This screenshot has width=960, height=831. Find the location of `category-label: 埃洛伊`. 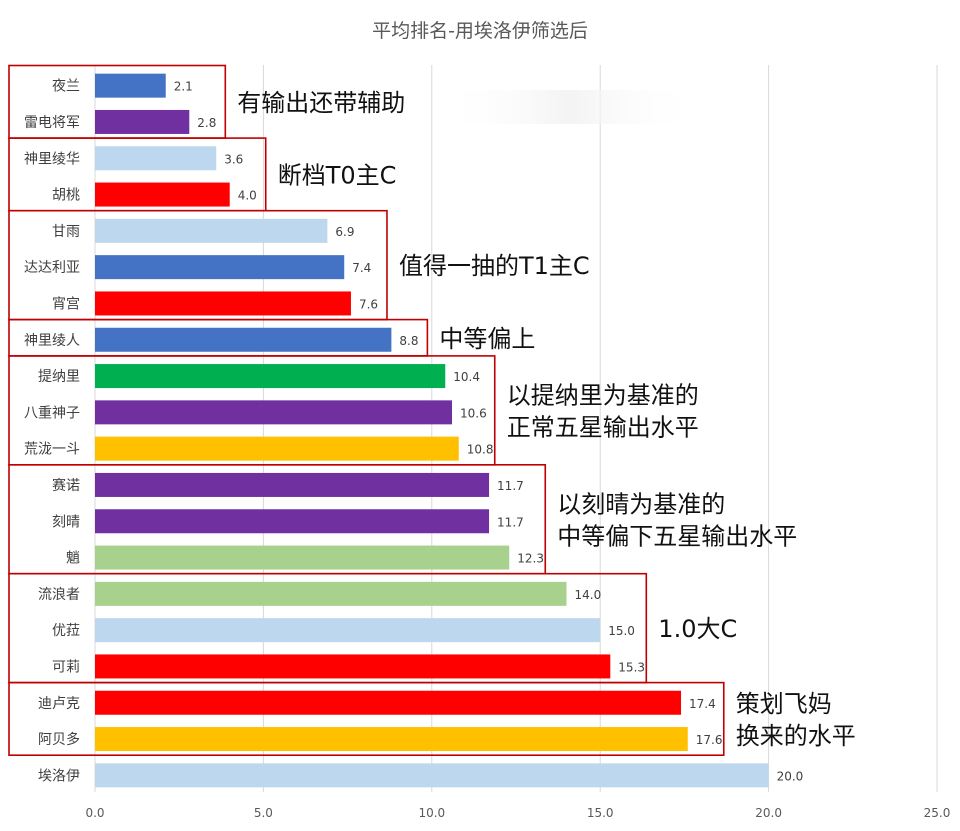

category-label: 埃洛伊 is located at coordinates (59, 776).